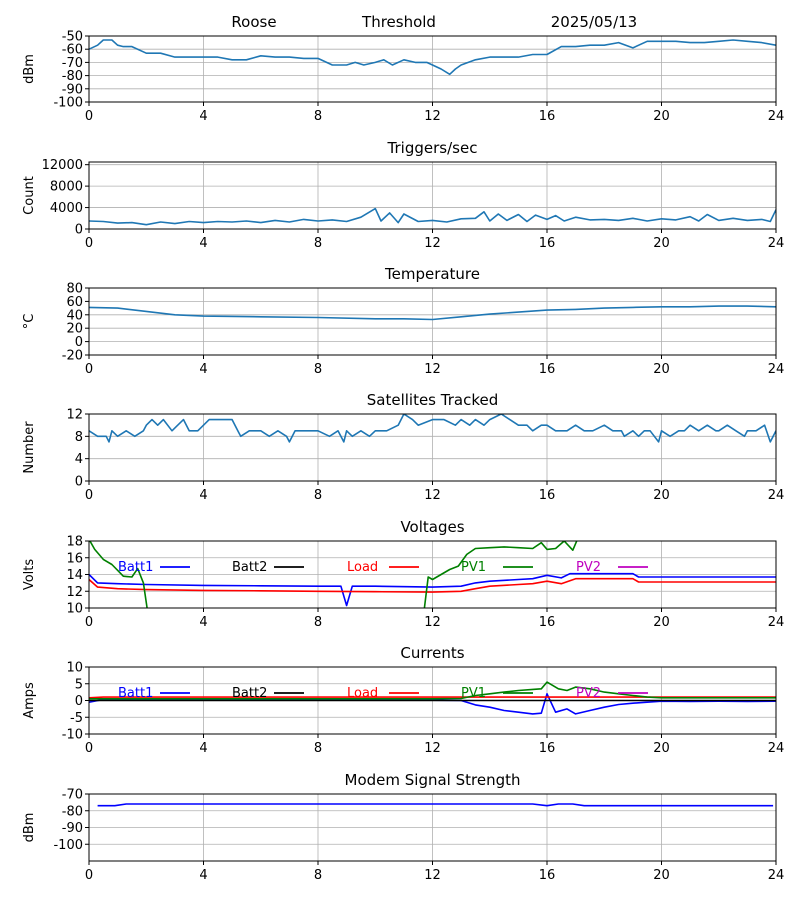 The height and width of the screenshot is (905, 800). Describe the element at coordinates (74, 302) in the screenshot. I see `y-tick-label: 60` at that location.